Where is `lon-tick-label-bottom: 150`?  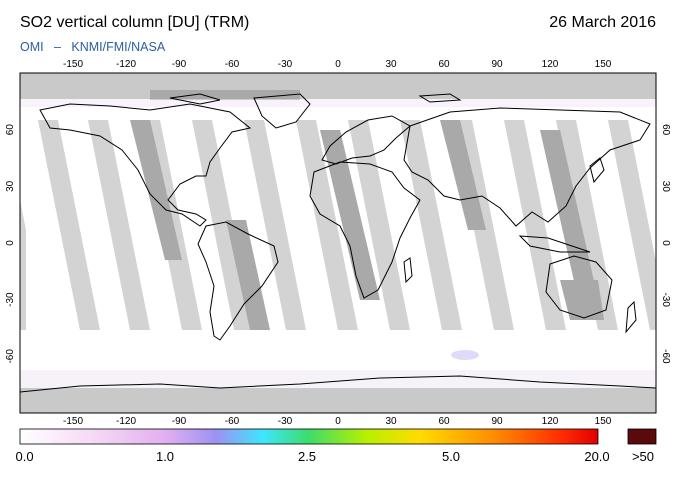 lon-tick-label-bottom: 150 is located at coordinates (603, 421).